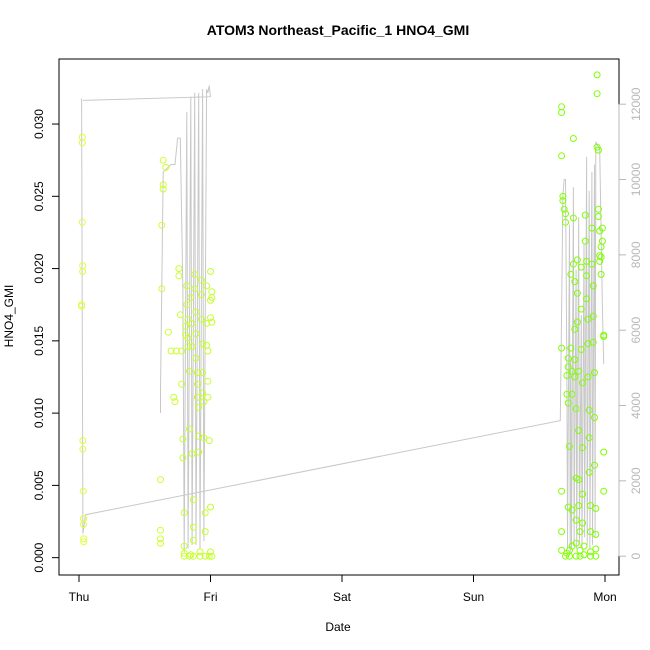 The height and width of the screenshot is (650, 650). What do you see at coordinates (343, 589) in the screenshot?
I see `x-axis: Thu Fri Sat Sun Mon` at bounding box center [343, 589].